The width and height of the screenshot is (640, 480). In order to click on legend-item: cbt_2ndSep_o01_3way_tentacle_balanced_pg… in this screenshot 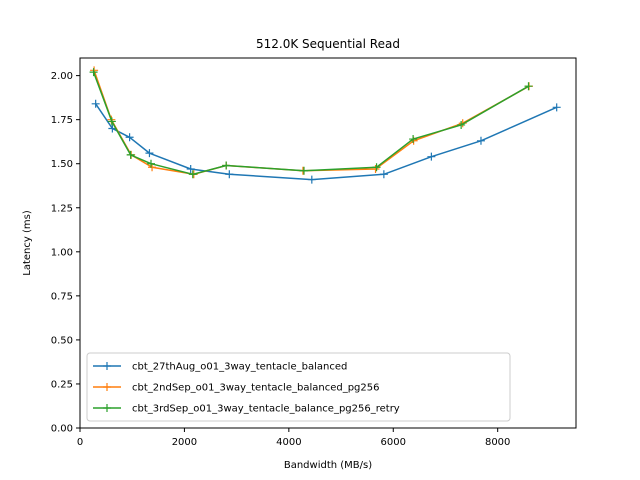, I will do `click(236, 388)`.